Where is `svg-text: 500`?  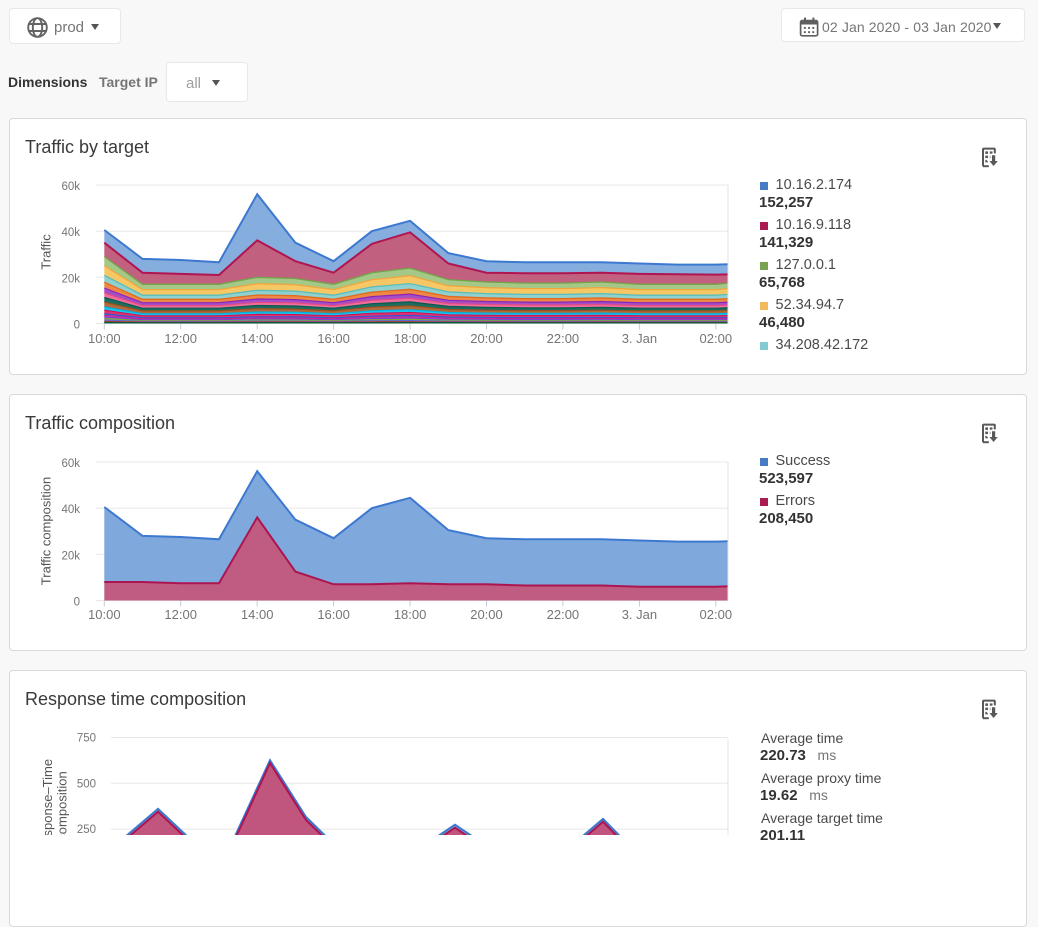 svg-text: 500 is located at coordinates (86, 784).